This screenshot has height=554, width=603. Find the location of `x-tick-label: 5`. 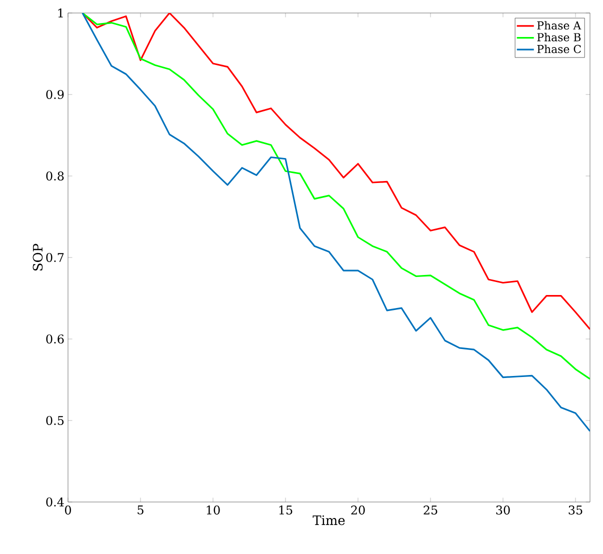

x-tick-label: 5 is located at coordinates (141, 510).